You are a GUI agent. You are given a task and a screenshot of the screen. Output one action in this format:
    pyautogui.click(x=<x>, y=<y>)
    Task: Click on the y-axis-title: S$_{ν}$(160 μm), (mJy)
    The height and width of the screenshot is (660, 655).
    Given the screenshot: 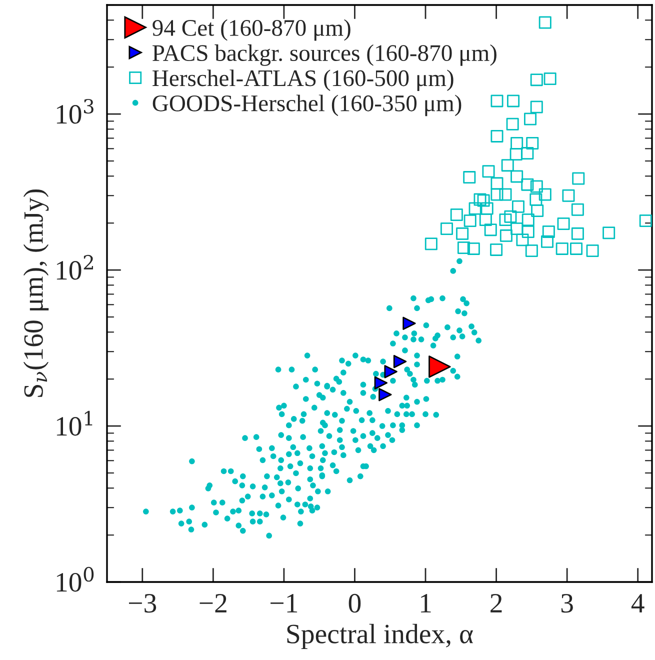 What is the action you would take?
    pyautogui.click(x=36, y=293)
    